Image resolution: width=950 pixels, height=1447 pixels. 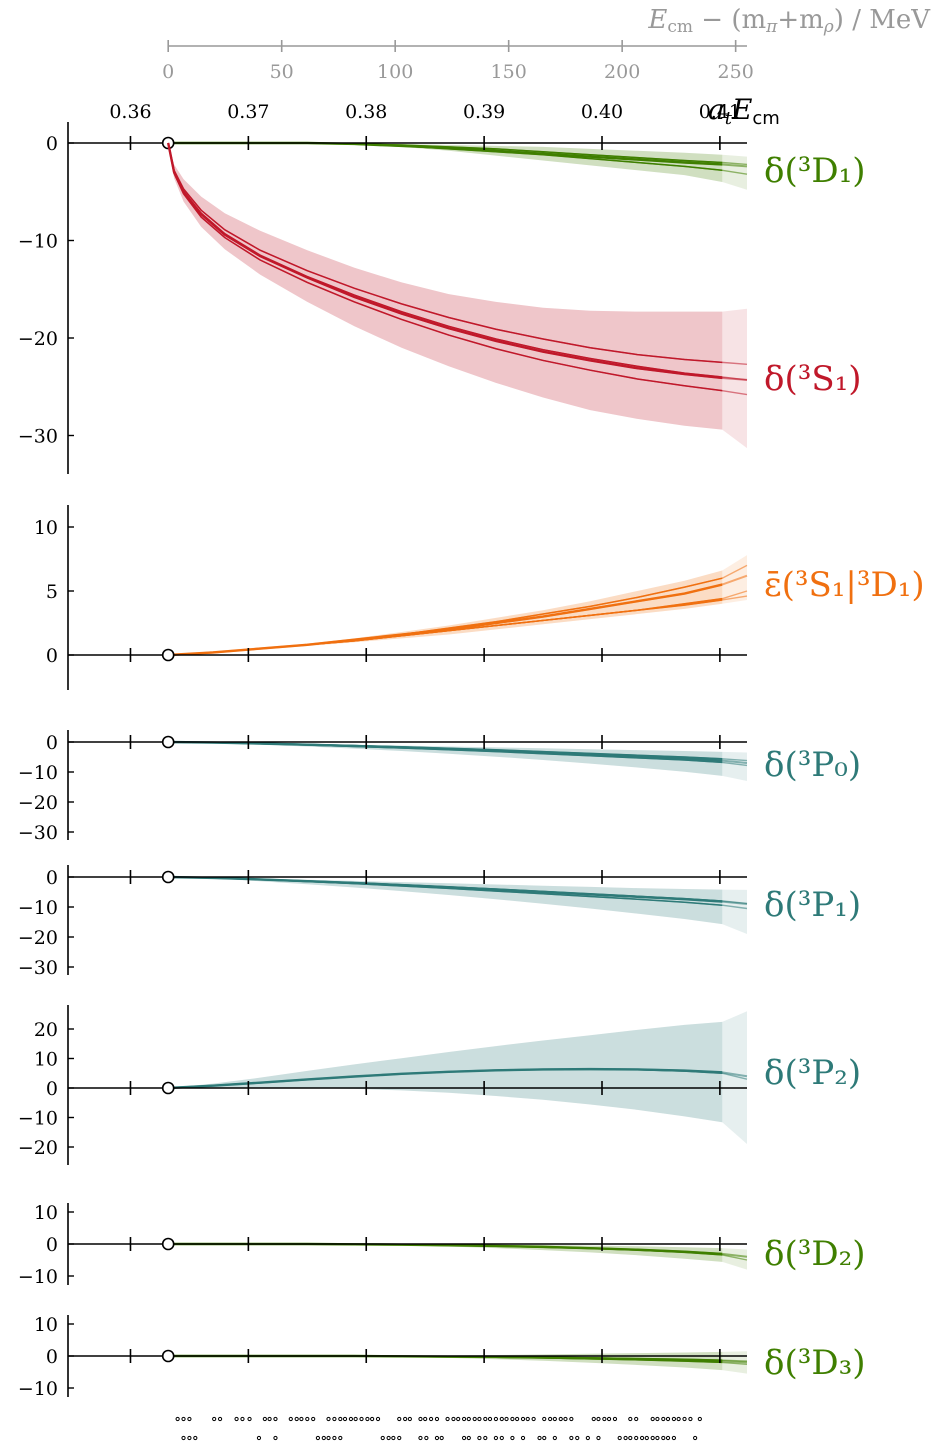 What do you see at coordinates (46, 1030) in the screenshot?
I see `y-tick-label: 20` at bounding box center [46, 1030].